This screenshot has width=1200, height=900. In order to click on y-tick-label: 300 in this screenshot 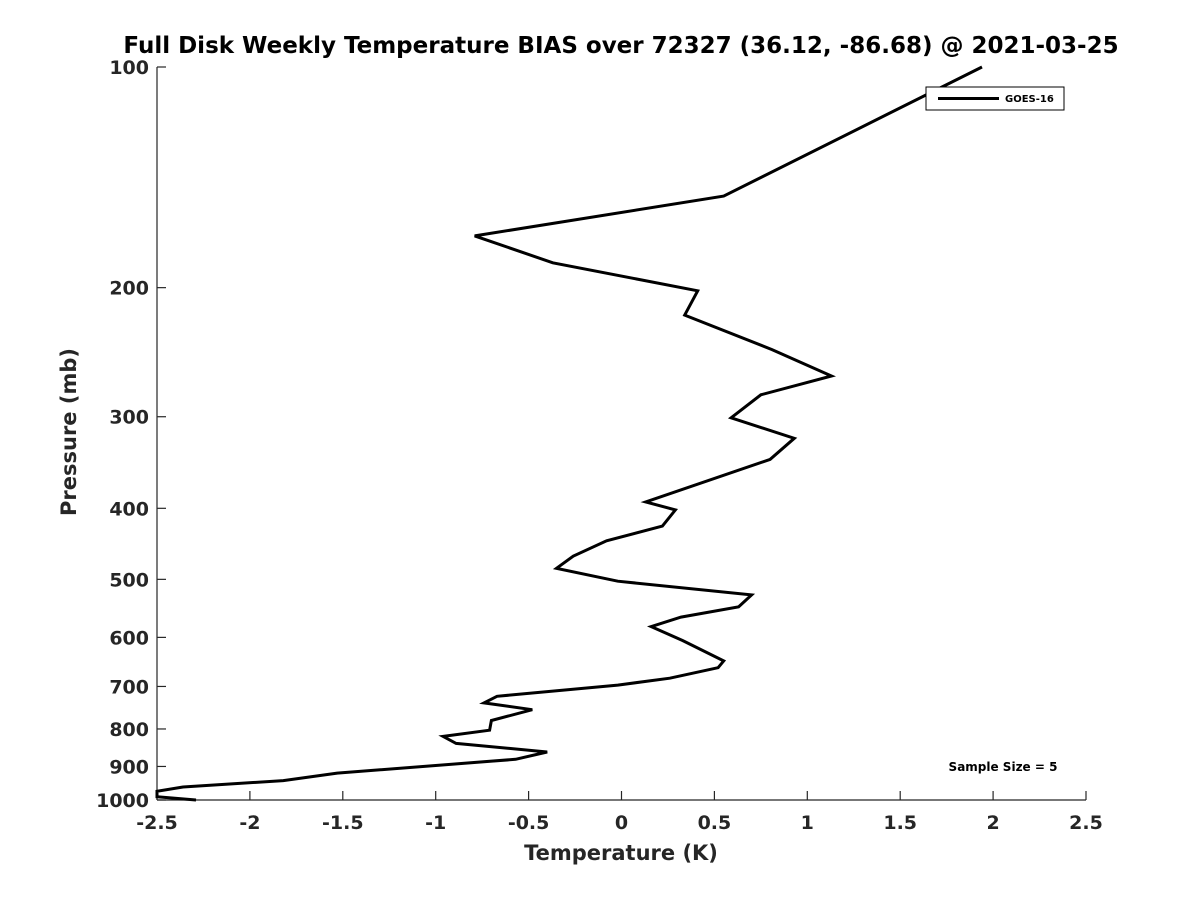, I will do `click(129, 418)`.